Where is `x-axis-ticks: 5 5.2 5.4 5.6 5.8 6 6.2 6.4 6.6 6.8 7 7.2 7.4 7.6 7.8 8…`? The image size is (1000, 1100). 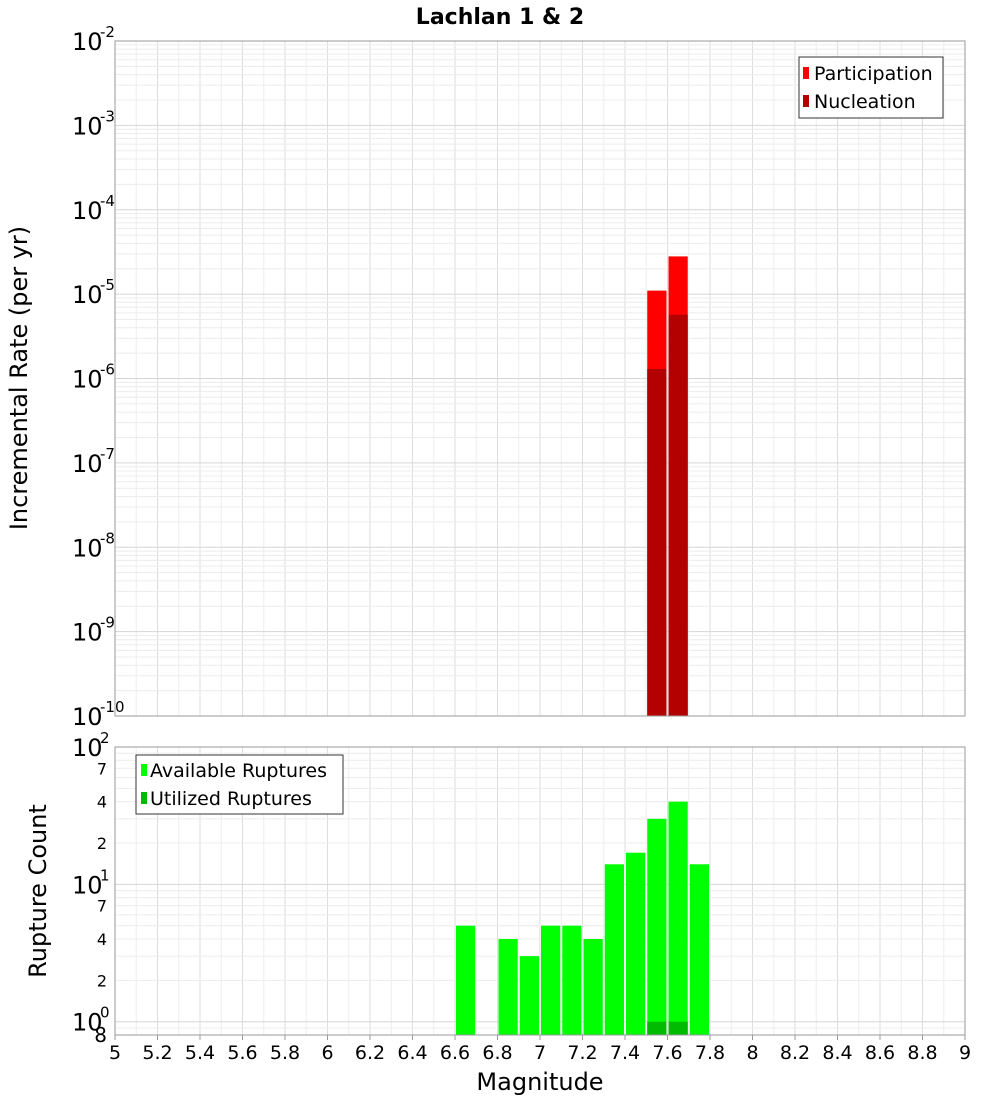
x-axis-ticks: 5 5.2 5.4 5.6 5.8 6 6.2 6.4 6.6 6.8 7 7.2 7.4 7.6 7.8 8… is located at coordinates (540, 1049).